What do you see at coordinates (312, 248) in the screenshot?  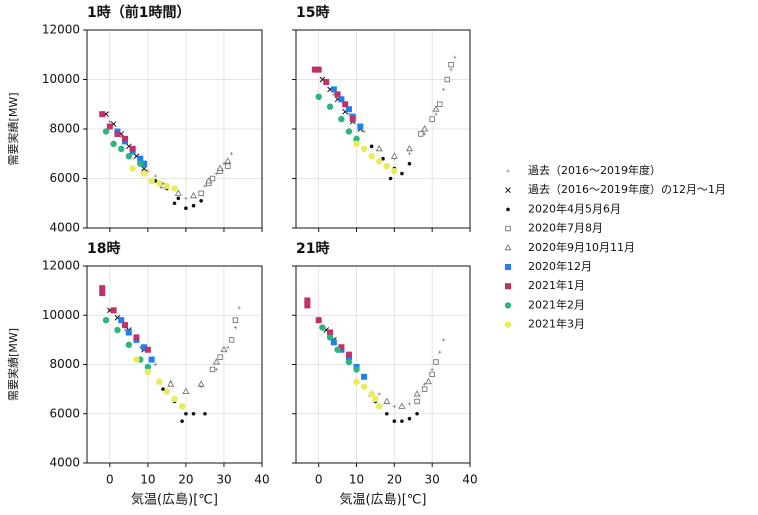 I see `panel-title: 21時` at bounding box center [312, 248].